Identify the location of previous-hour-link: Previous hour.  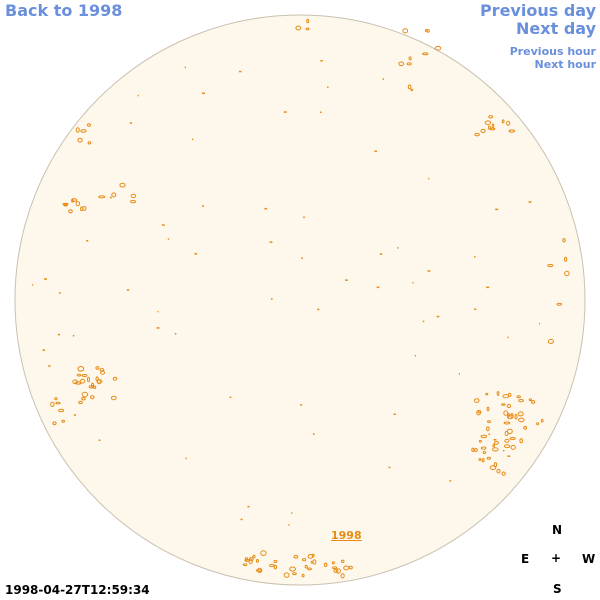
(552, 51).